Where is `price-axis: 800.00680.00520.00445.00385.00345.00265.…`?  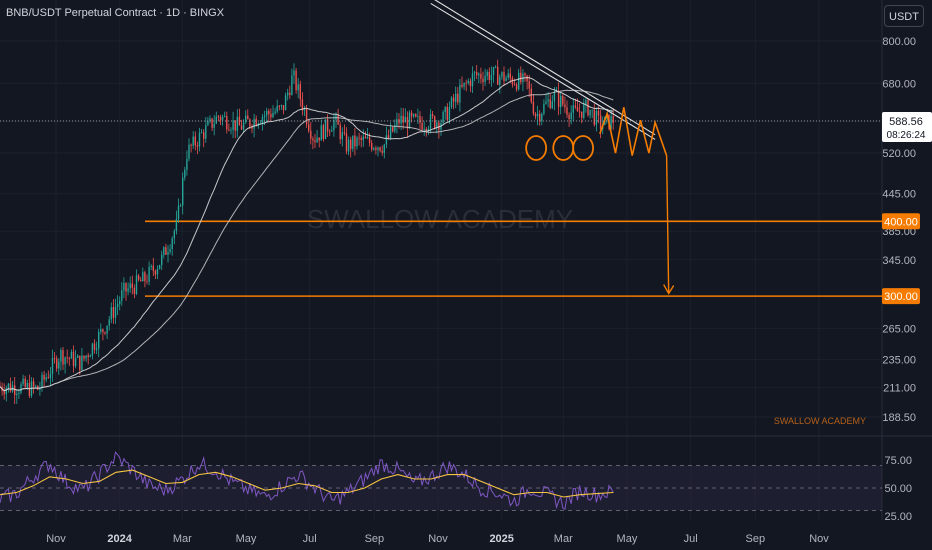 price-axis: 800.00680.00520.00445.00385.00345.00265.… is located at coordinates (907, 279).